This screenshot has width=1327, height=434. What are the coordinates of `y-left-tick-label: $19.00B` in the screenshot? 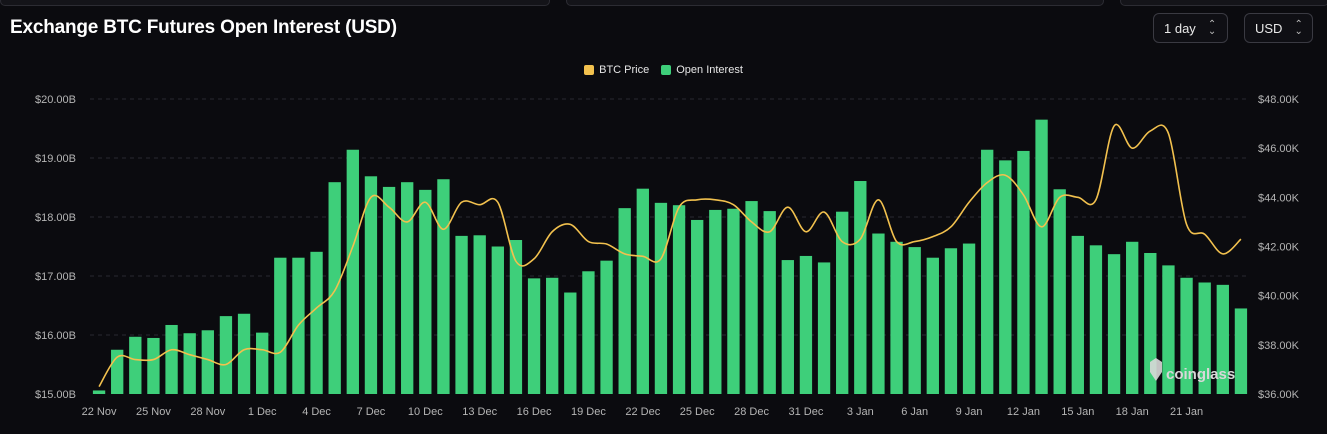 It's located at (55, 159).